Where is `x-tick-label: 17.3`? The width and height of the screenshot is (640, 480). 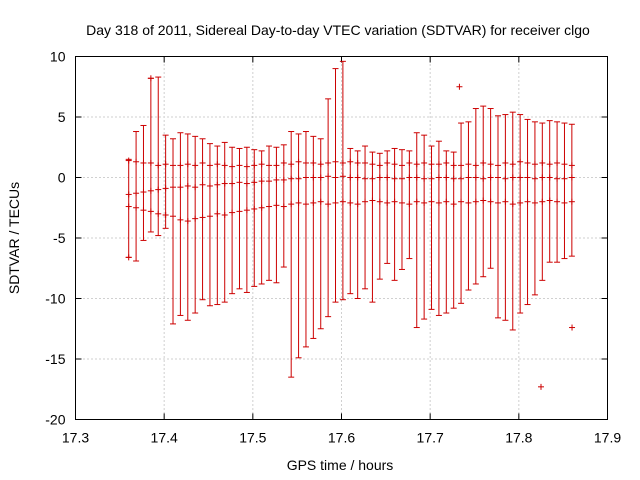 x-tick-label: 17.3 is located at coordinates (75, 438).